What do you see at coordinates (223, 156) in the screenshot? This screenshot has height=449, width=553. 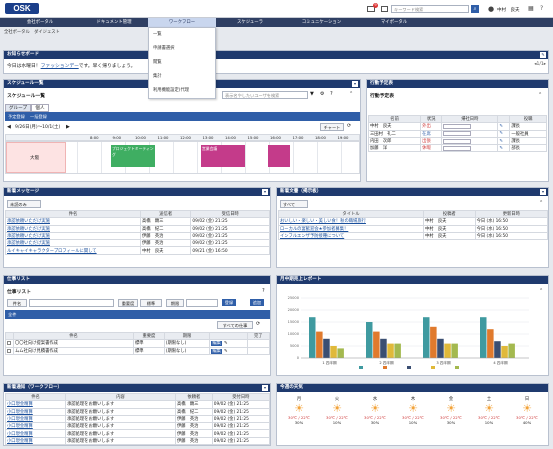 I see `event-sales-meeting: 営業会議` at bounding box center [223, 156].